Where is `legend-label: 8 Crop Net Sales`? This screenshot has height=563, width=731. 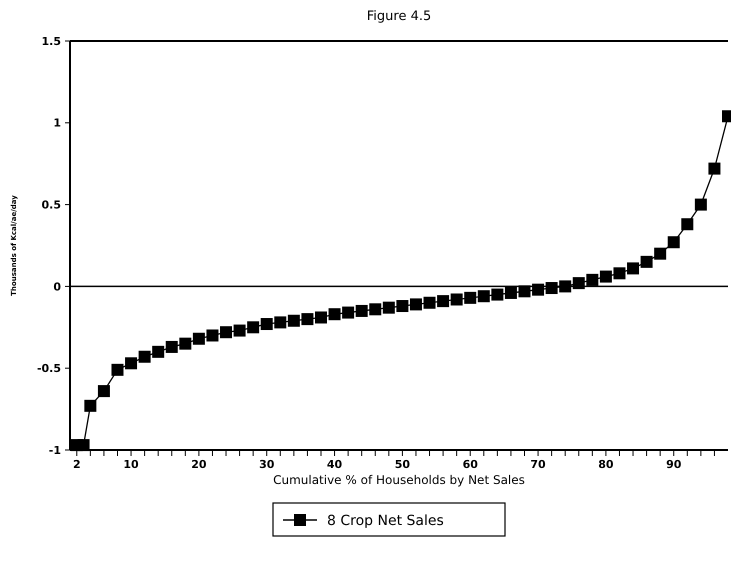
legend-label: 8 Crop Net Sales is located at coordinates (385, 520).